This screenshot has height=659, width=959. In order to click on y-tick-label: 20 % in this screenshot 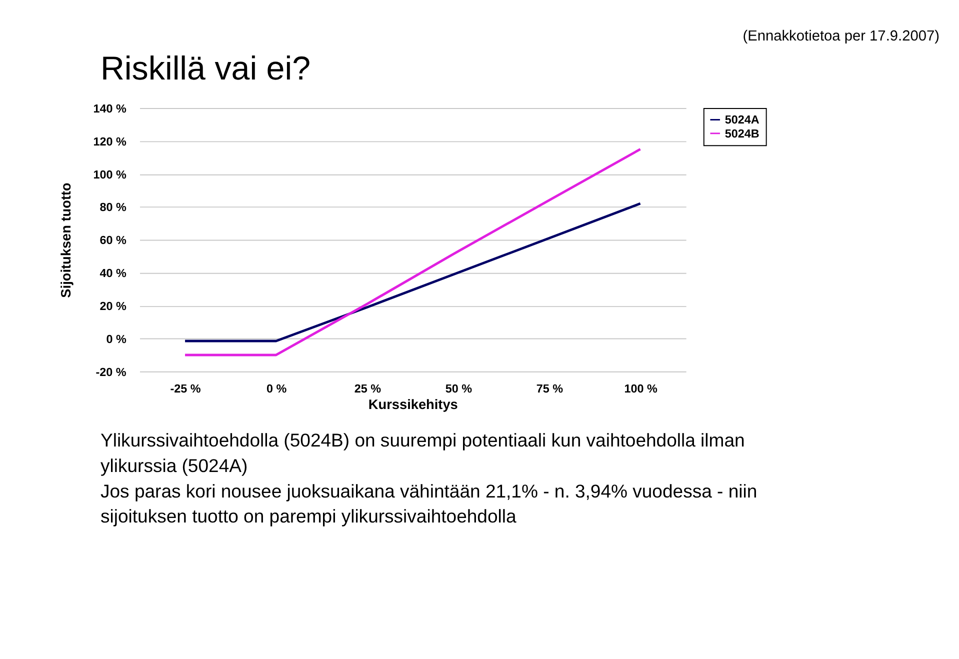, I will do `click(113, 306)`.